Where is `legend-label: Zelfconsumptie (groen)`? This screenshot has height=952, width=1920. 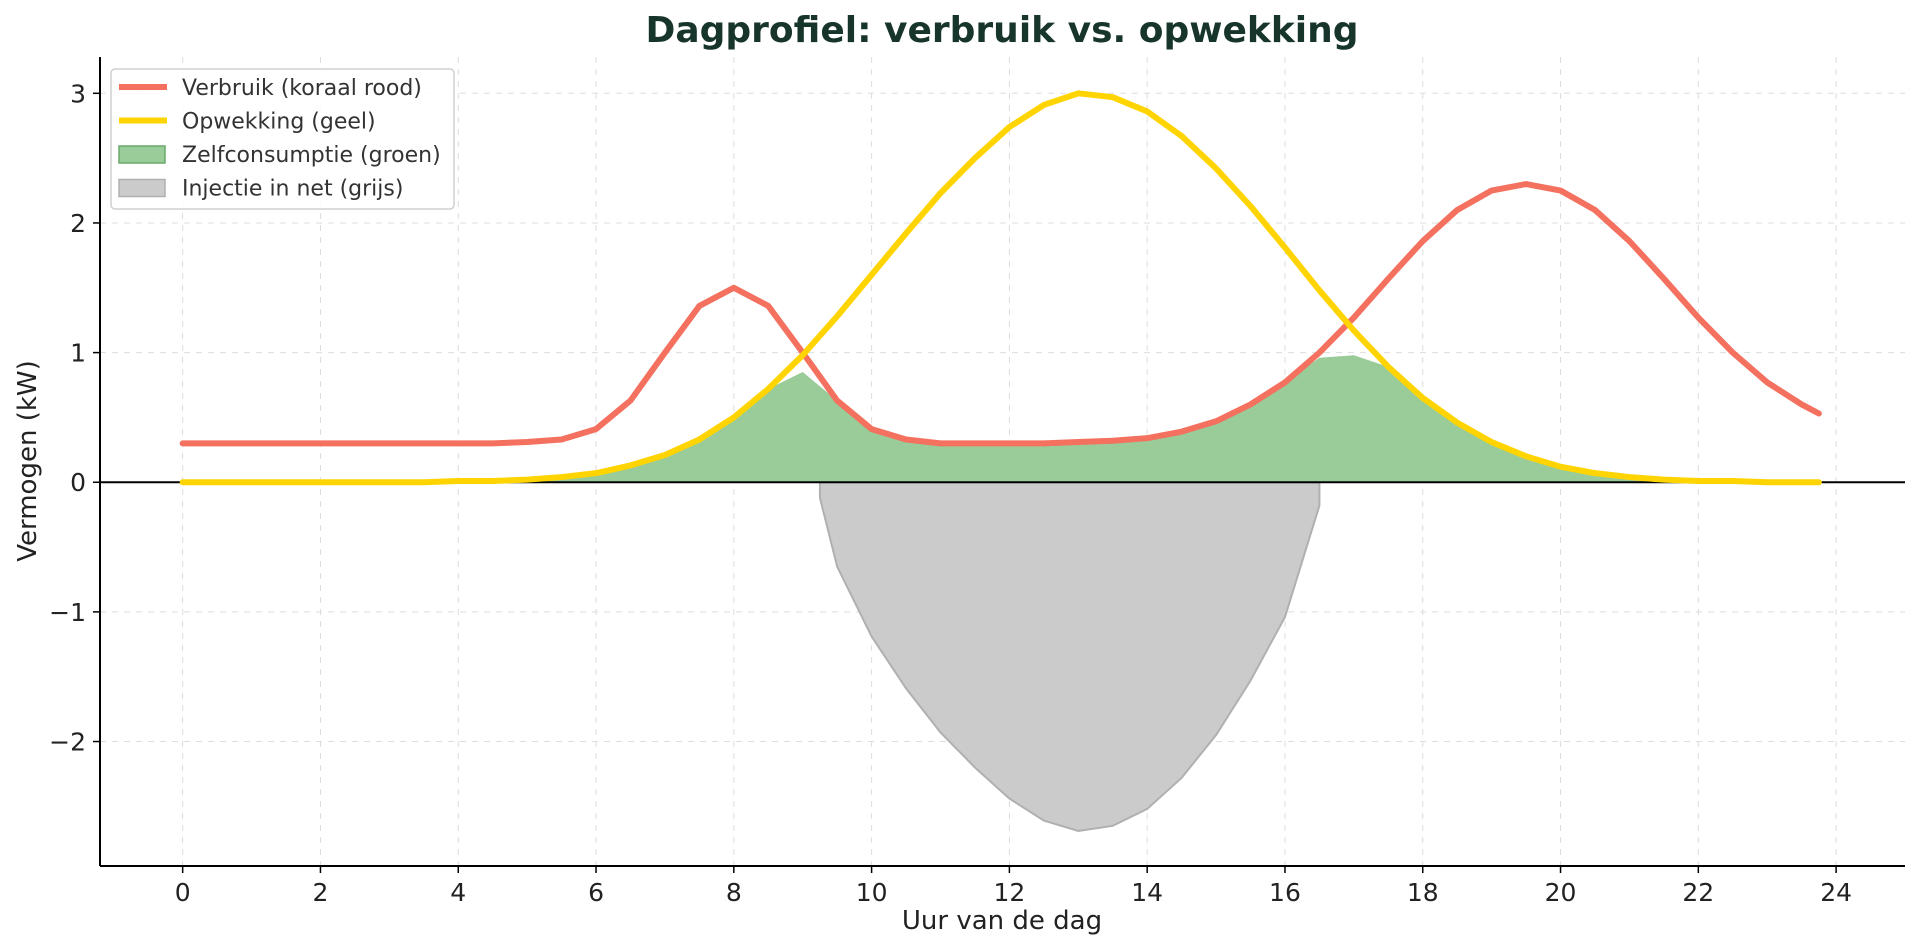
legend-label: Zelfconsumptie (groen) is located at coordinates (311, 155).